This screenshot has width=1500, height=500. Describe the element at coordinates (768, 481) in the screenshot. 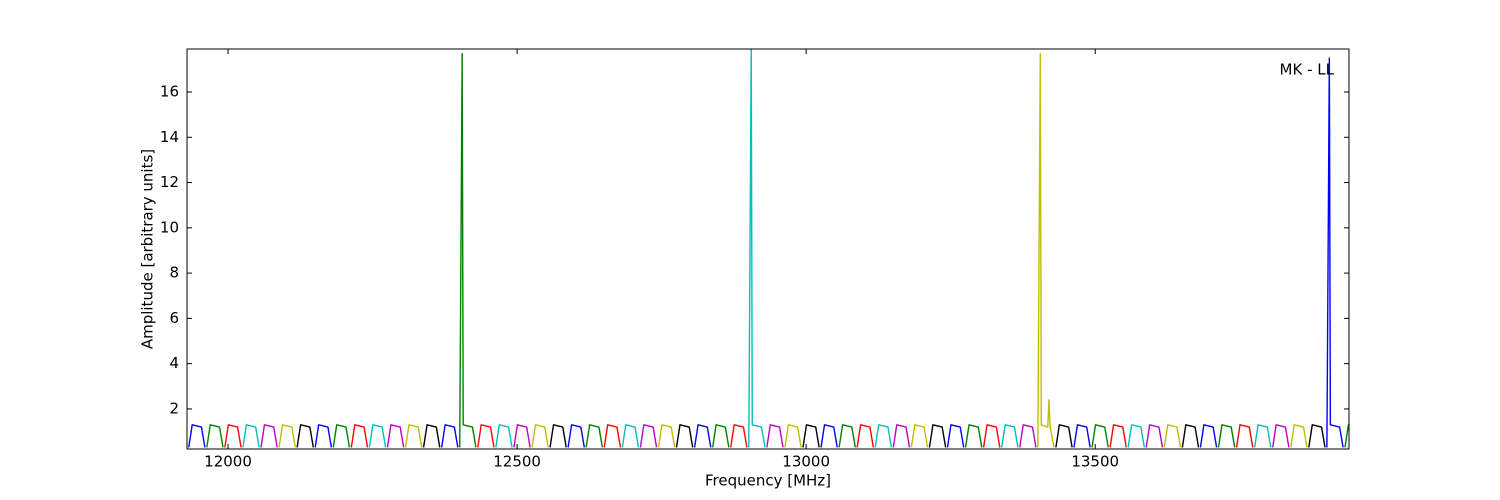

I see `x-axis-label: Frequency [MHz]` at that location.